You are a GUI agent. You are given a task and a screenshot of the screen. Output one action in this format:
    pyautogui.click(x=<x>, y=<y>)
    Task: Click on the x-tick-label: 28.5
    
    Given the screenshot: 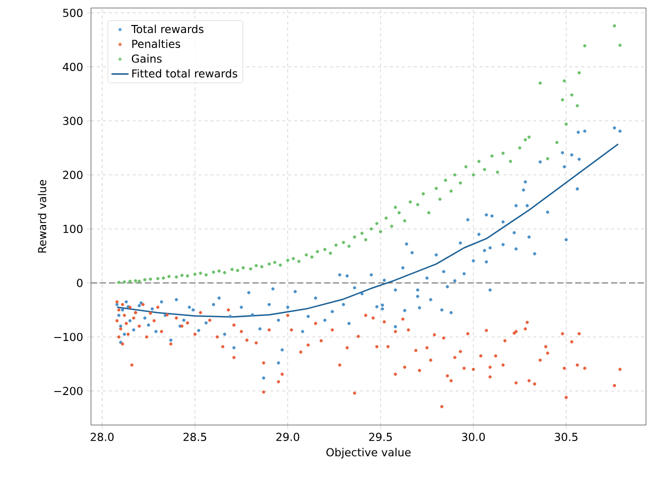 What is the action you would take?
    pyautogui.click(x=195, y=437)
    